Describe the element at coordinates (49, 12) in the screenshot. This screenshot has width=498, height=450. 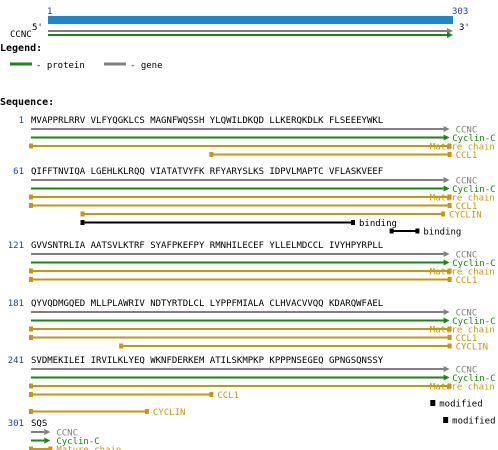
I see `overview-start-number: 1` at that location.